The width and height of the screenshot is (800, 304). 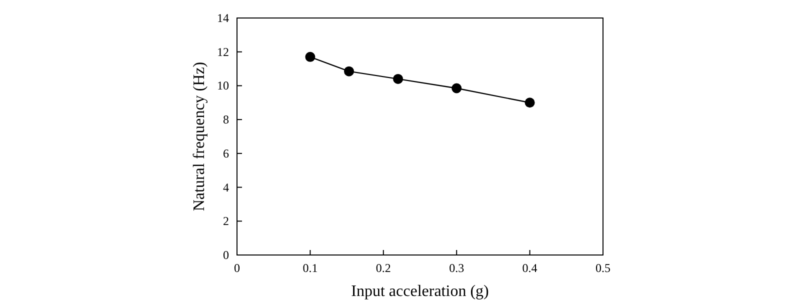 What do you see at coordinates (226, 255) in the screenshot?
I see `y-tick-label: 0` at bounding box center [226, 255].